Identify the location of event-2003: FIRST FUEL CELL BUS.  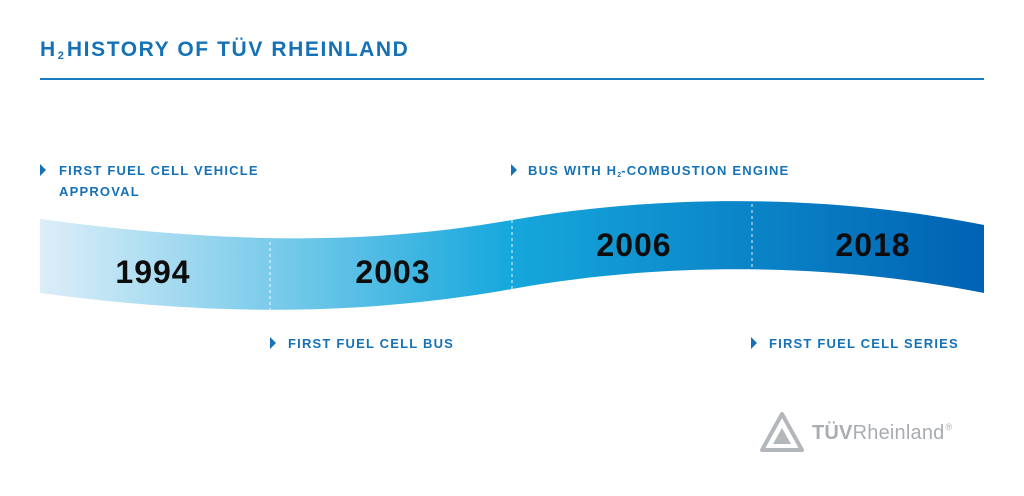
(362, 343).